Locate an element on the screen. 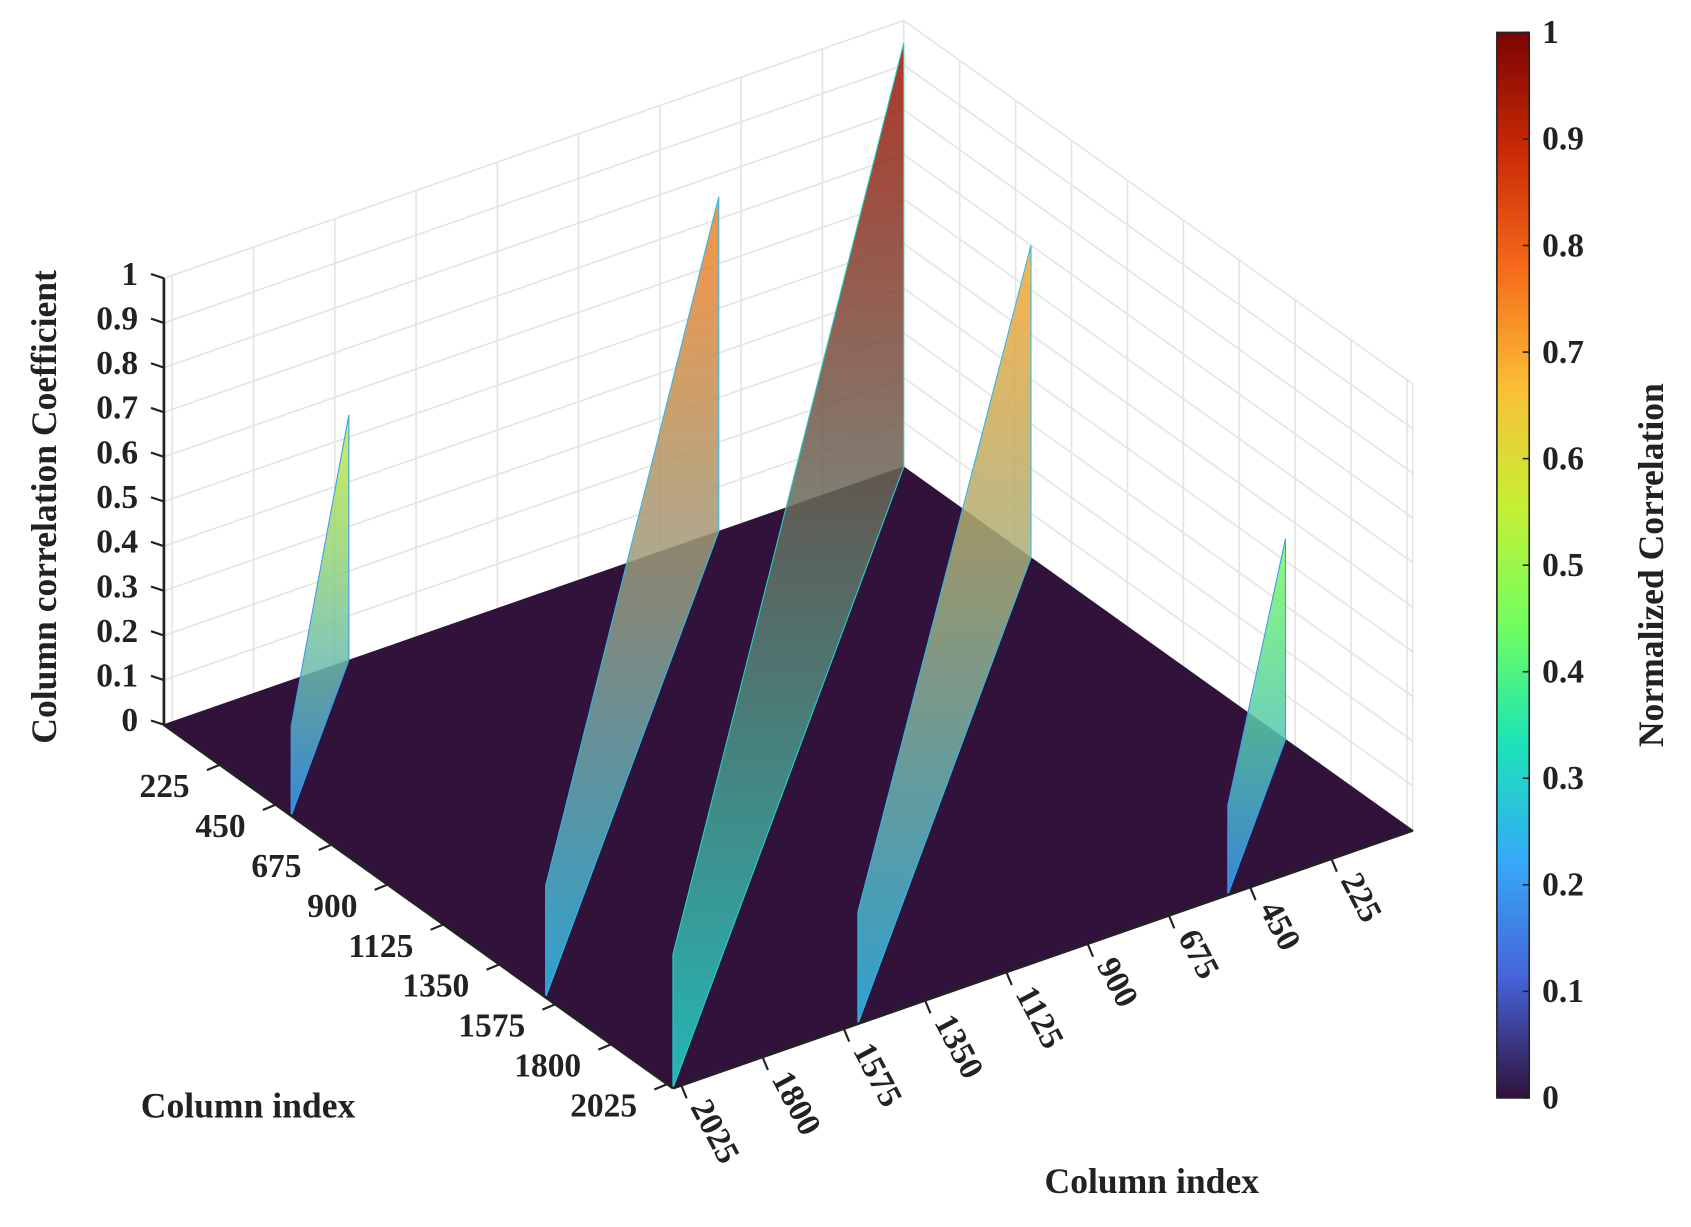 The height and width of the screenshot is (1227, 1691). z-tick-label: 0.2 is located at coordinates (117, 631).